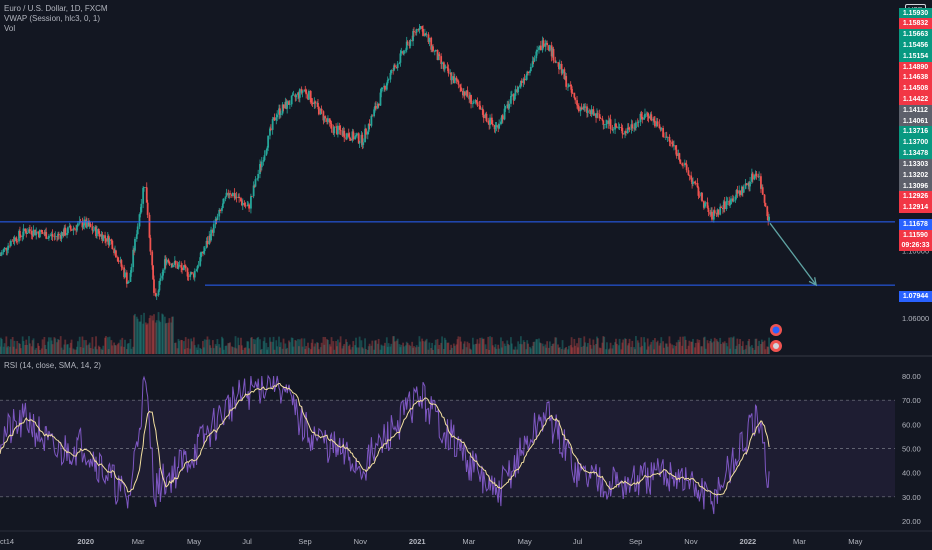 The height and width of the screenshot is (550, 932). What do you see at coordinates (911, 449) in the screenshot?
I see `rsi-axis: 80.00 70.00 60.00 50.00 40.00 30.00 20.00` at bounding box center [911, 449].